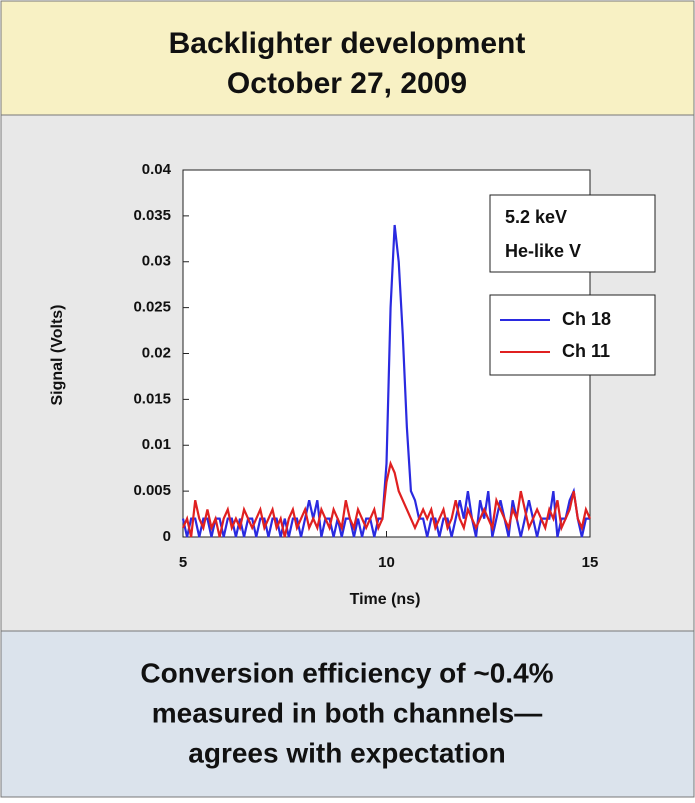  Describe the element at coordinates (183, 562) in the screenshot. I see `x-tick-label: 5` at that location.